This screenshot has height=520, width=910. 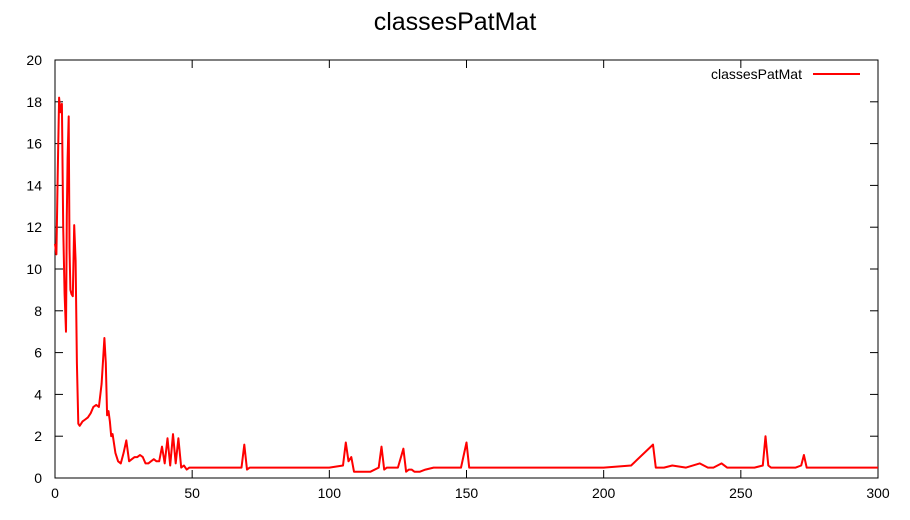 I want to click on y-tick-label: 20, so click(x=34, y=60).